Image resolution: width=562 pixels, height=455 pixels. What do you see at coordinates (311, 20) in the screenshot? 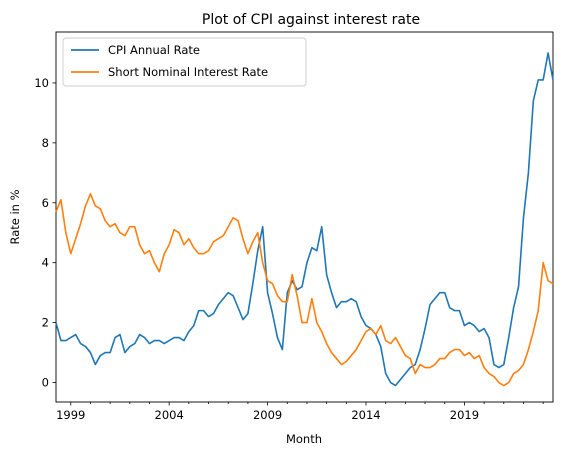
I see `chart-title: Plot of CPI against interest rate` at bounding box center [311, 20].